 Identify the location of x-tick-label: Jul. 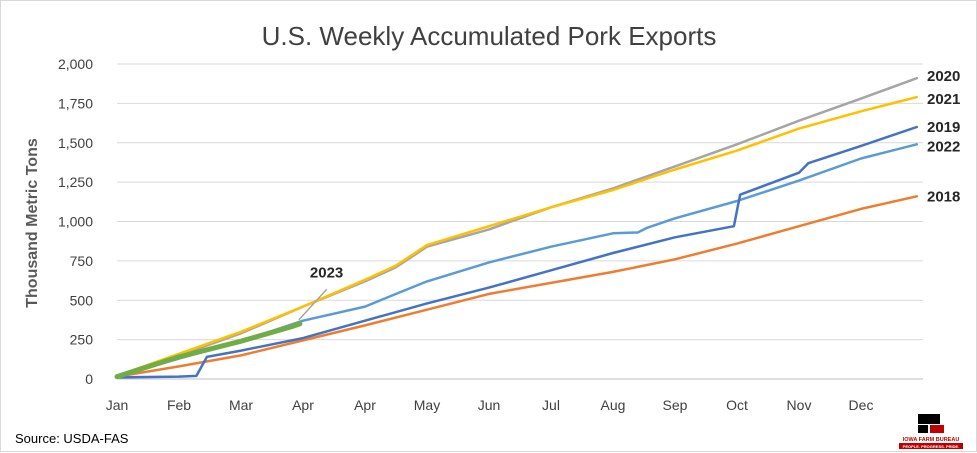
(551, 405).